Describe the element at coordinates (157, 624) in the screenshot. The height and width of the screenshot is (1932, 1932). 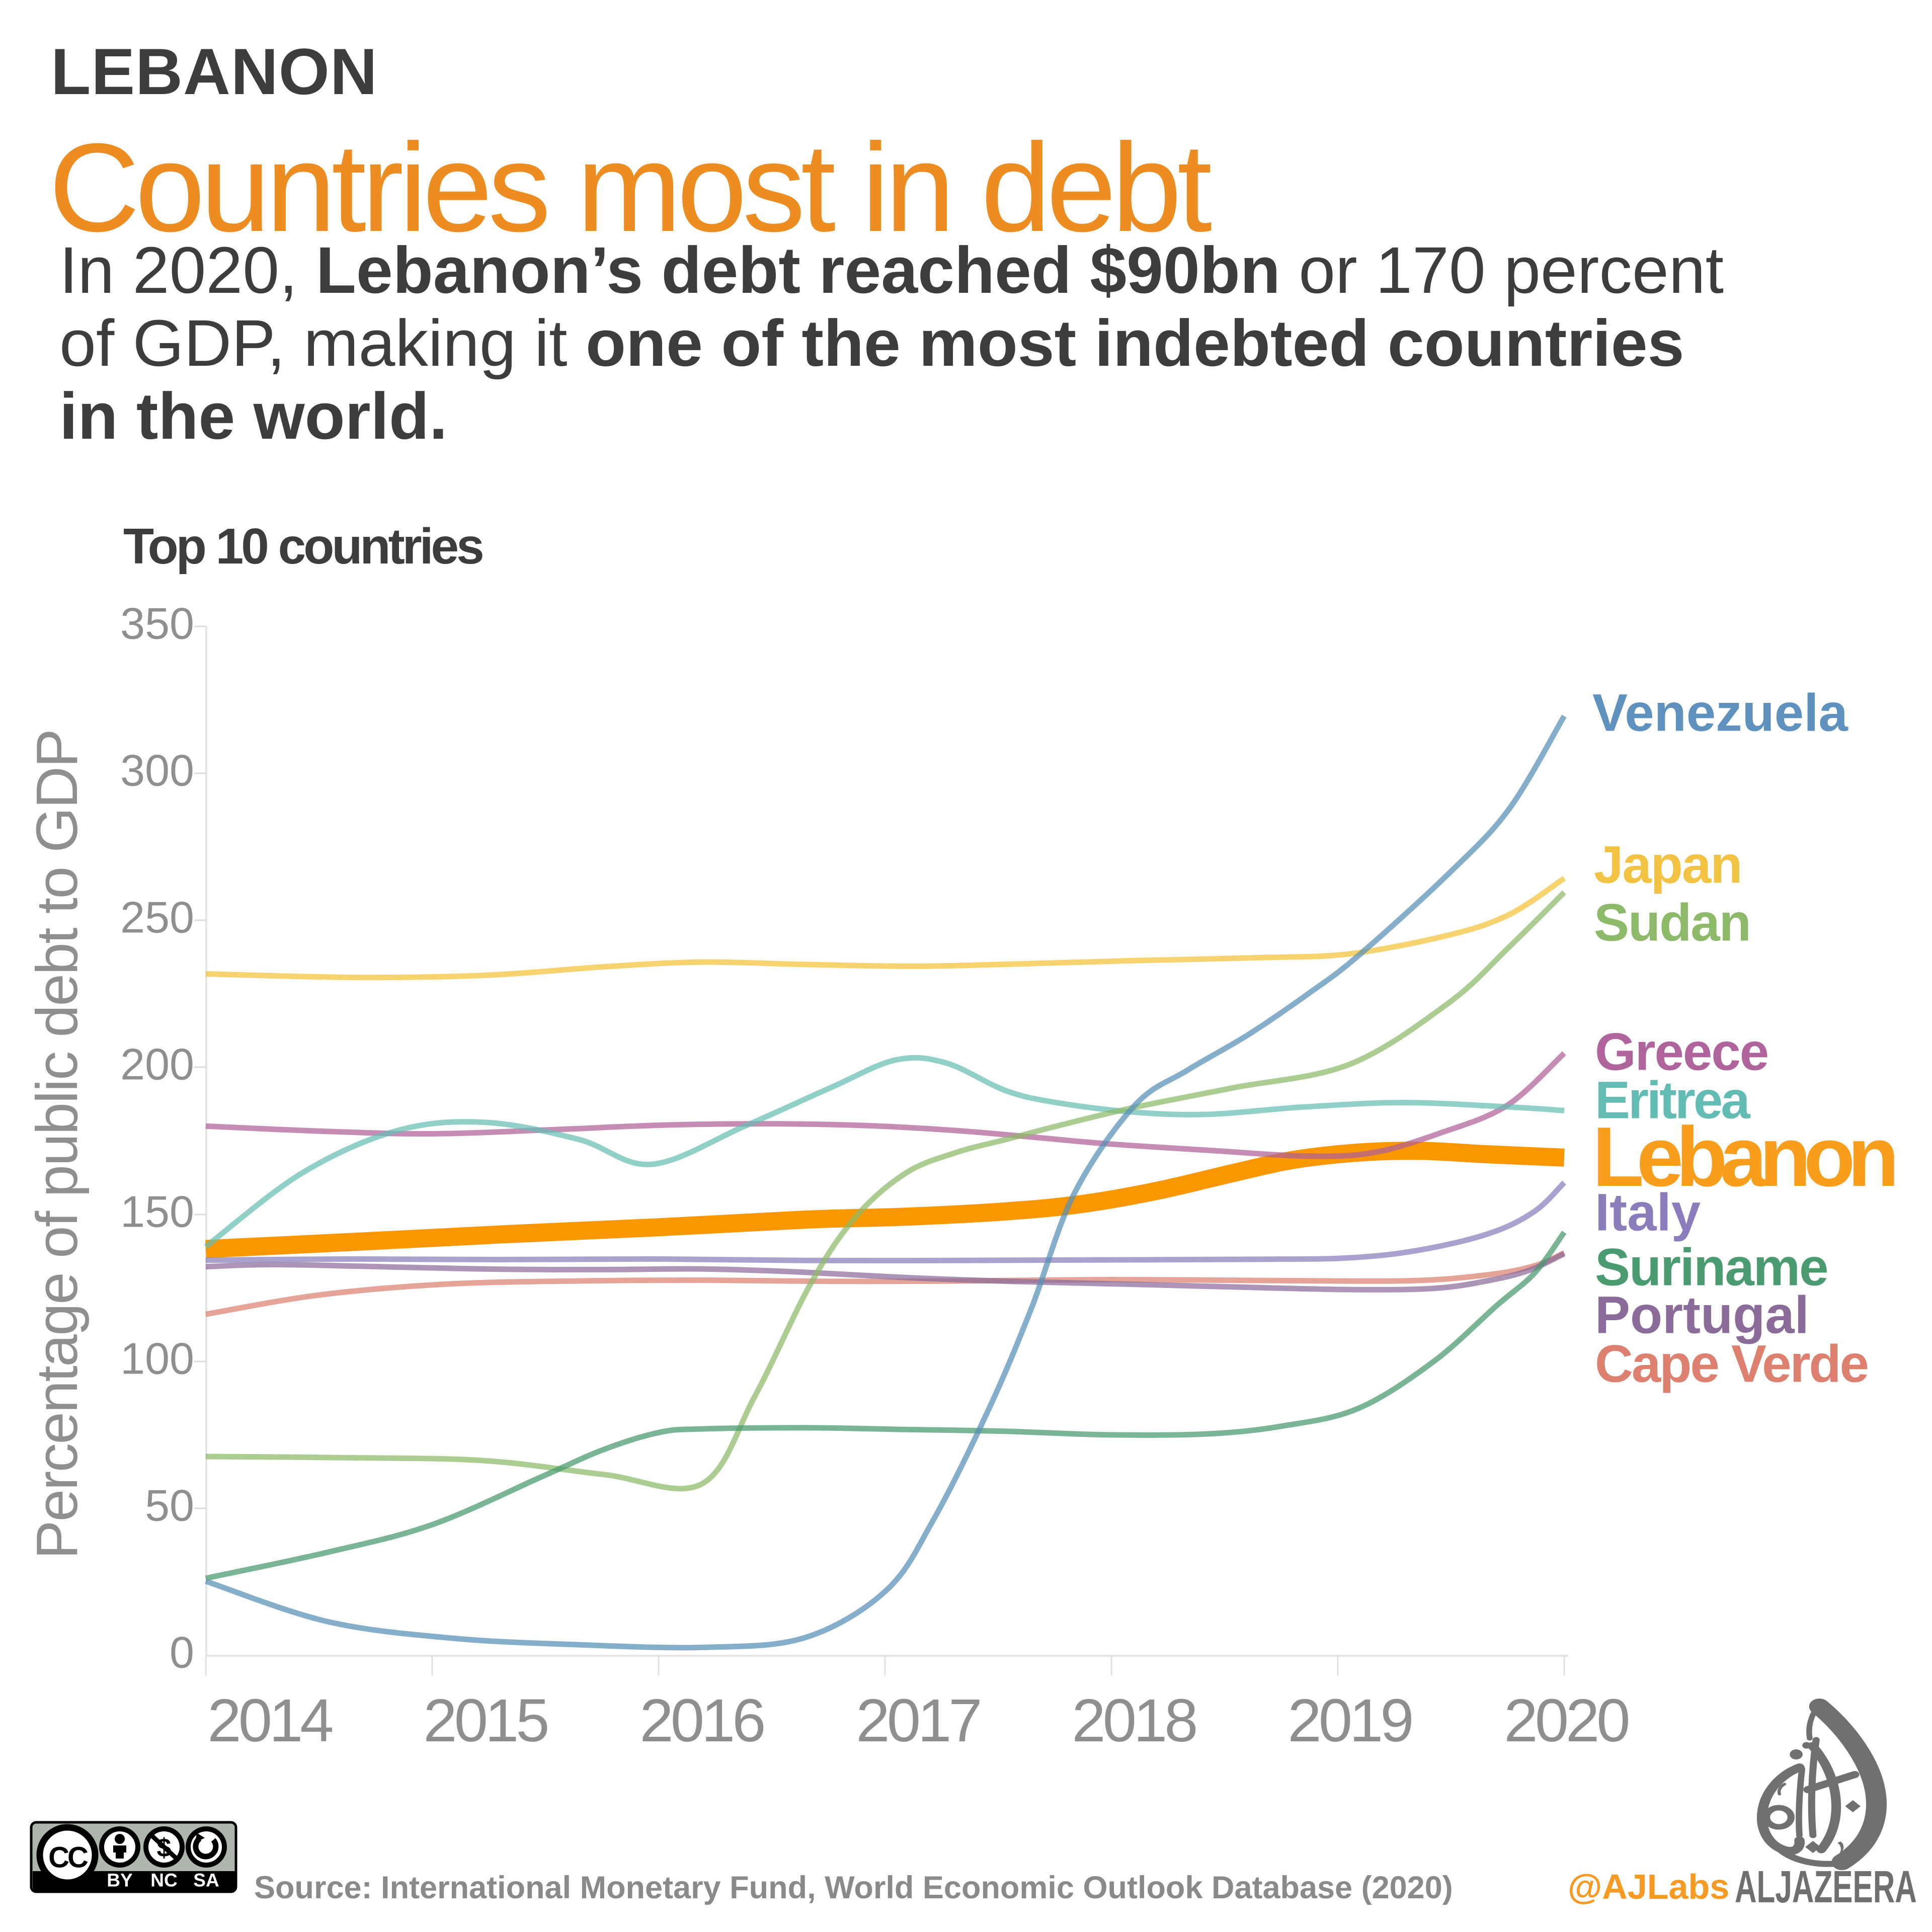
I see `svg-text: 350` at that location.